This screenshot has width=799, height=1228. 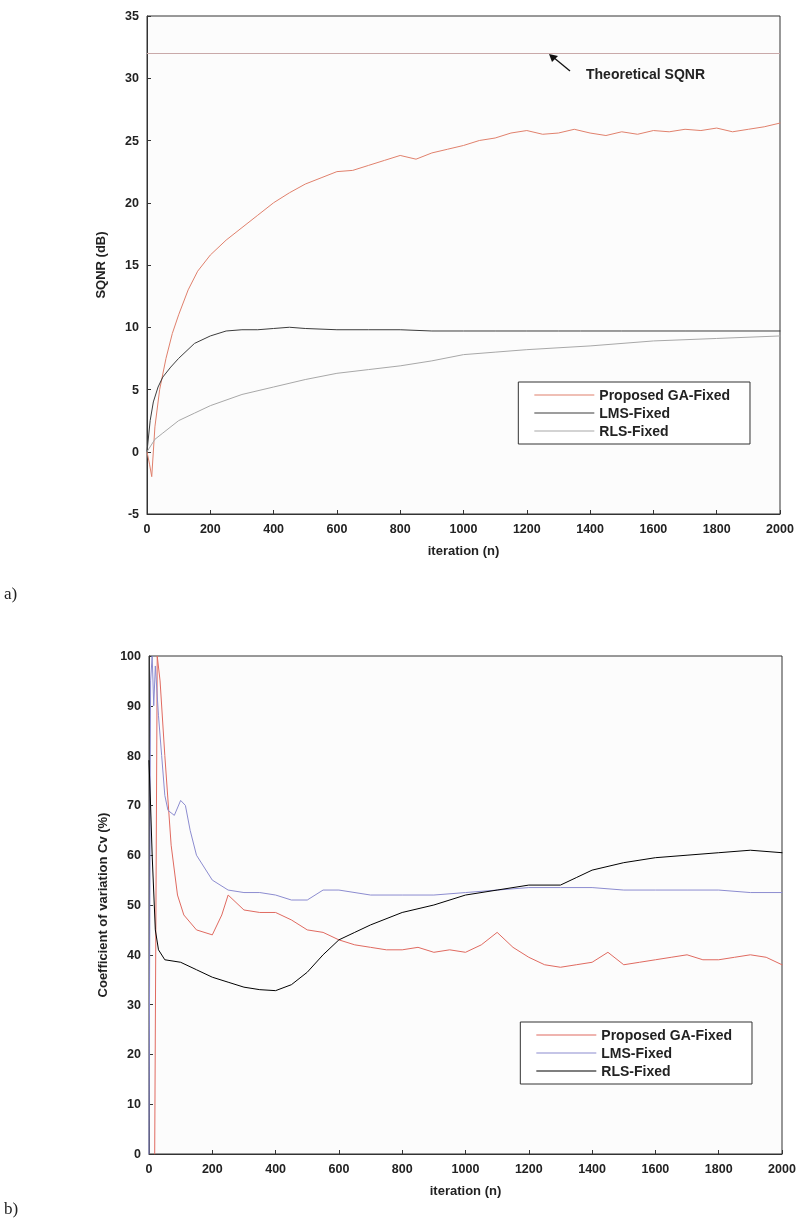 I want to click on y-tick-label: 25, so click(x=132, y=140).